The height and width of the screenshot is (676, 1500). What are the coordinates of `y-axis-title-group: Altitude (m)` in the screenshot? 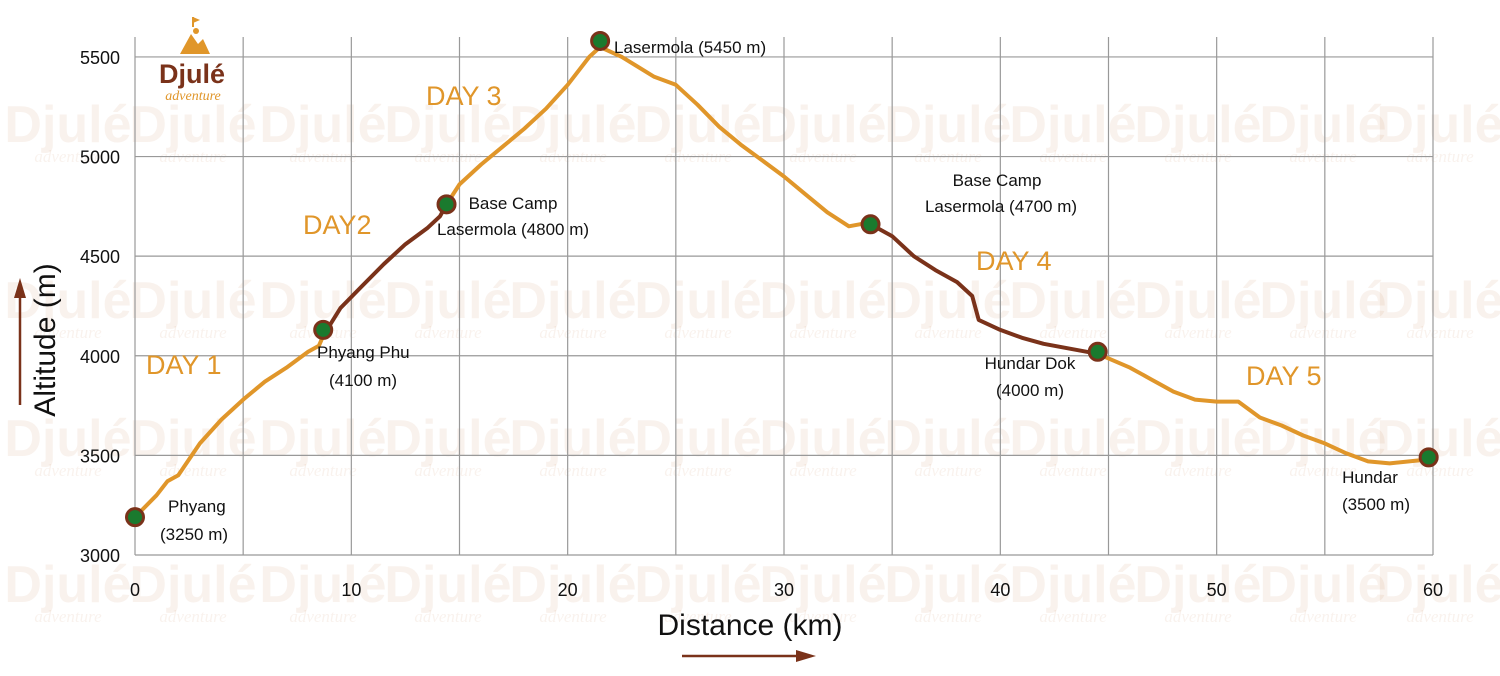 It's located at (38, 340).